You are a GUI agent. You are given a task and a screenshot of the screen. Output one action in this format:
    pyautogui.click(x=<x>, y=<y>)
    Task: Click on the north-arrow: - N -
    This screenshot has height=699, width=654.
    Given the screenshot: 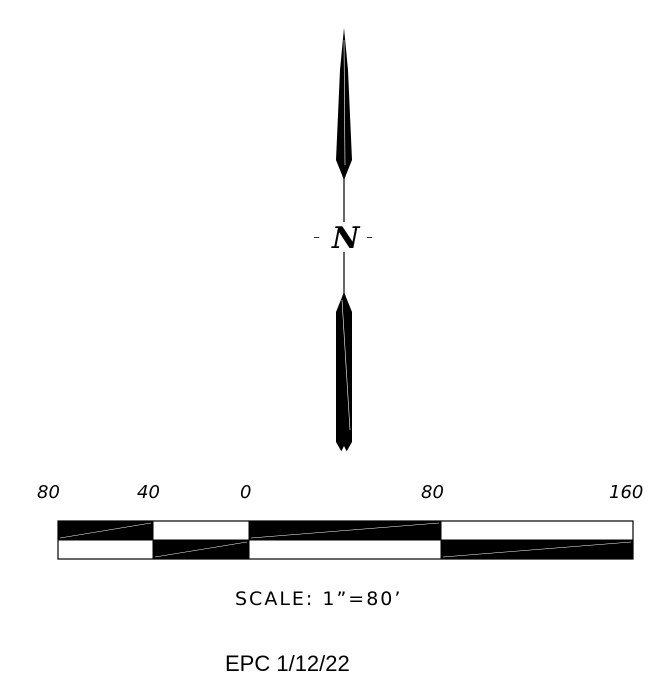 What is the action you would take?
    pyautogui.click(x=343, y=243)
    